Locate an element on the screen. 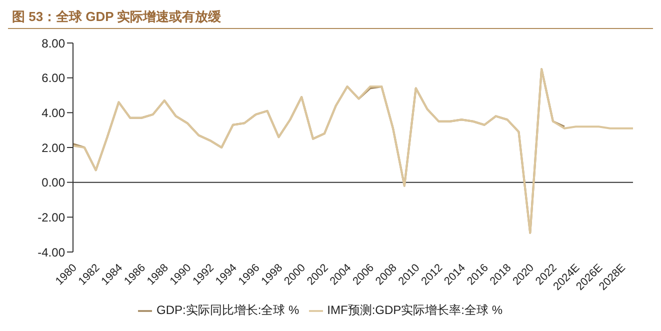 This screenshot has width=661, height=331. y-tick-label: 2.00 is located at coordinates (54, 147).